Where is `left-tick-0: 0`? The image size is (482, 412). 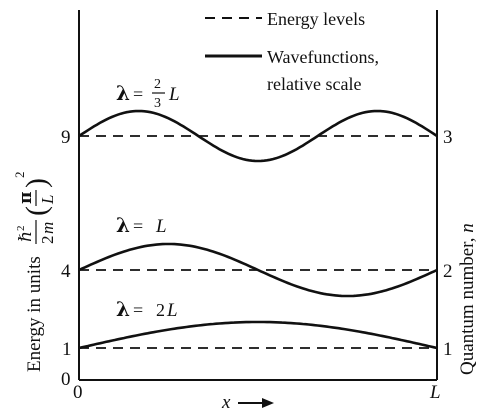
left-tick-0: 0 is located at coordinates (66, 379).